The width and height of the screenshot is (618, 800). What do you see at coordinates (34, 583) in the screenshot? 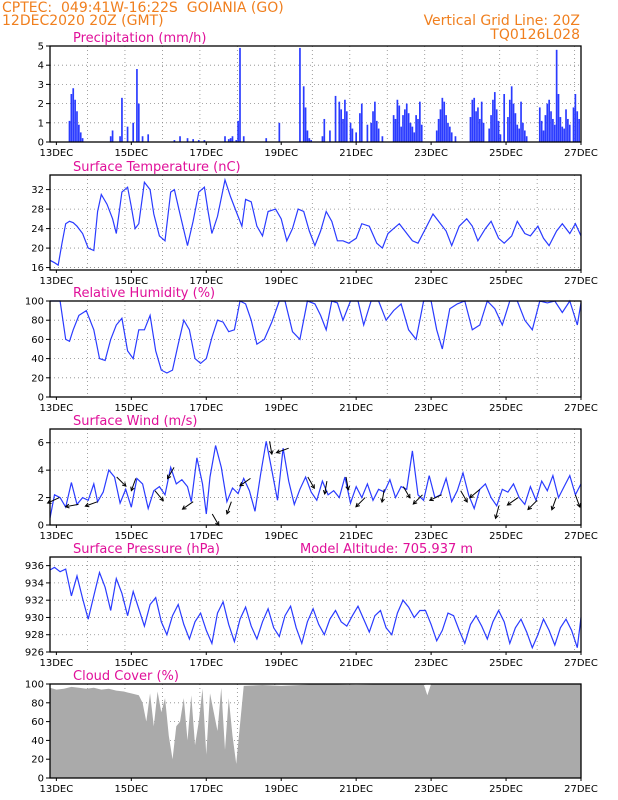
I see `y-tick-label: 934` at bounding box center [34, 583].